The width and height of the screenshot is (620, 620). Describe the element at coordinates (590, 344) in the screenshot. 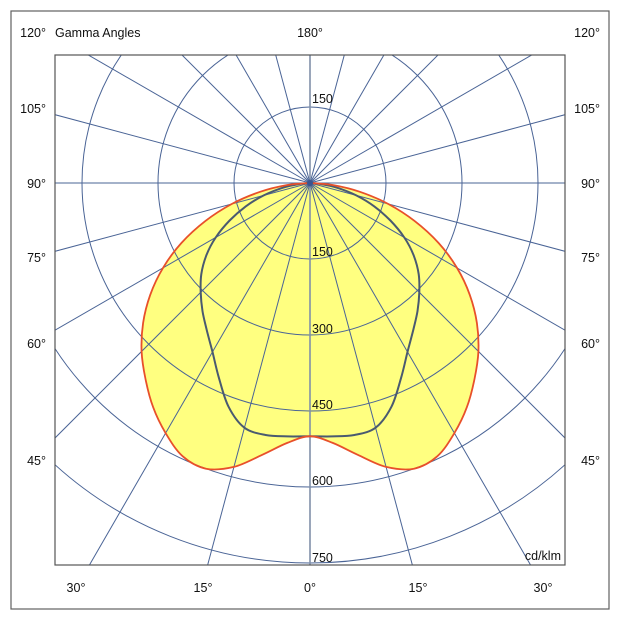

I see `right-angle-label: 60°` at that location.